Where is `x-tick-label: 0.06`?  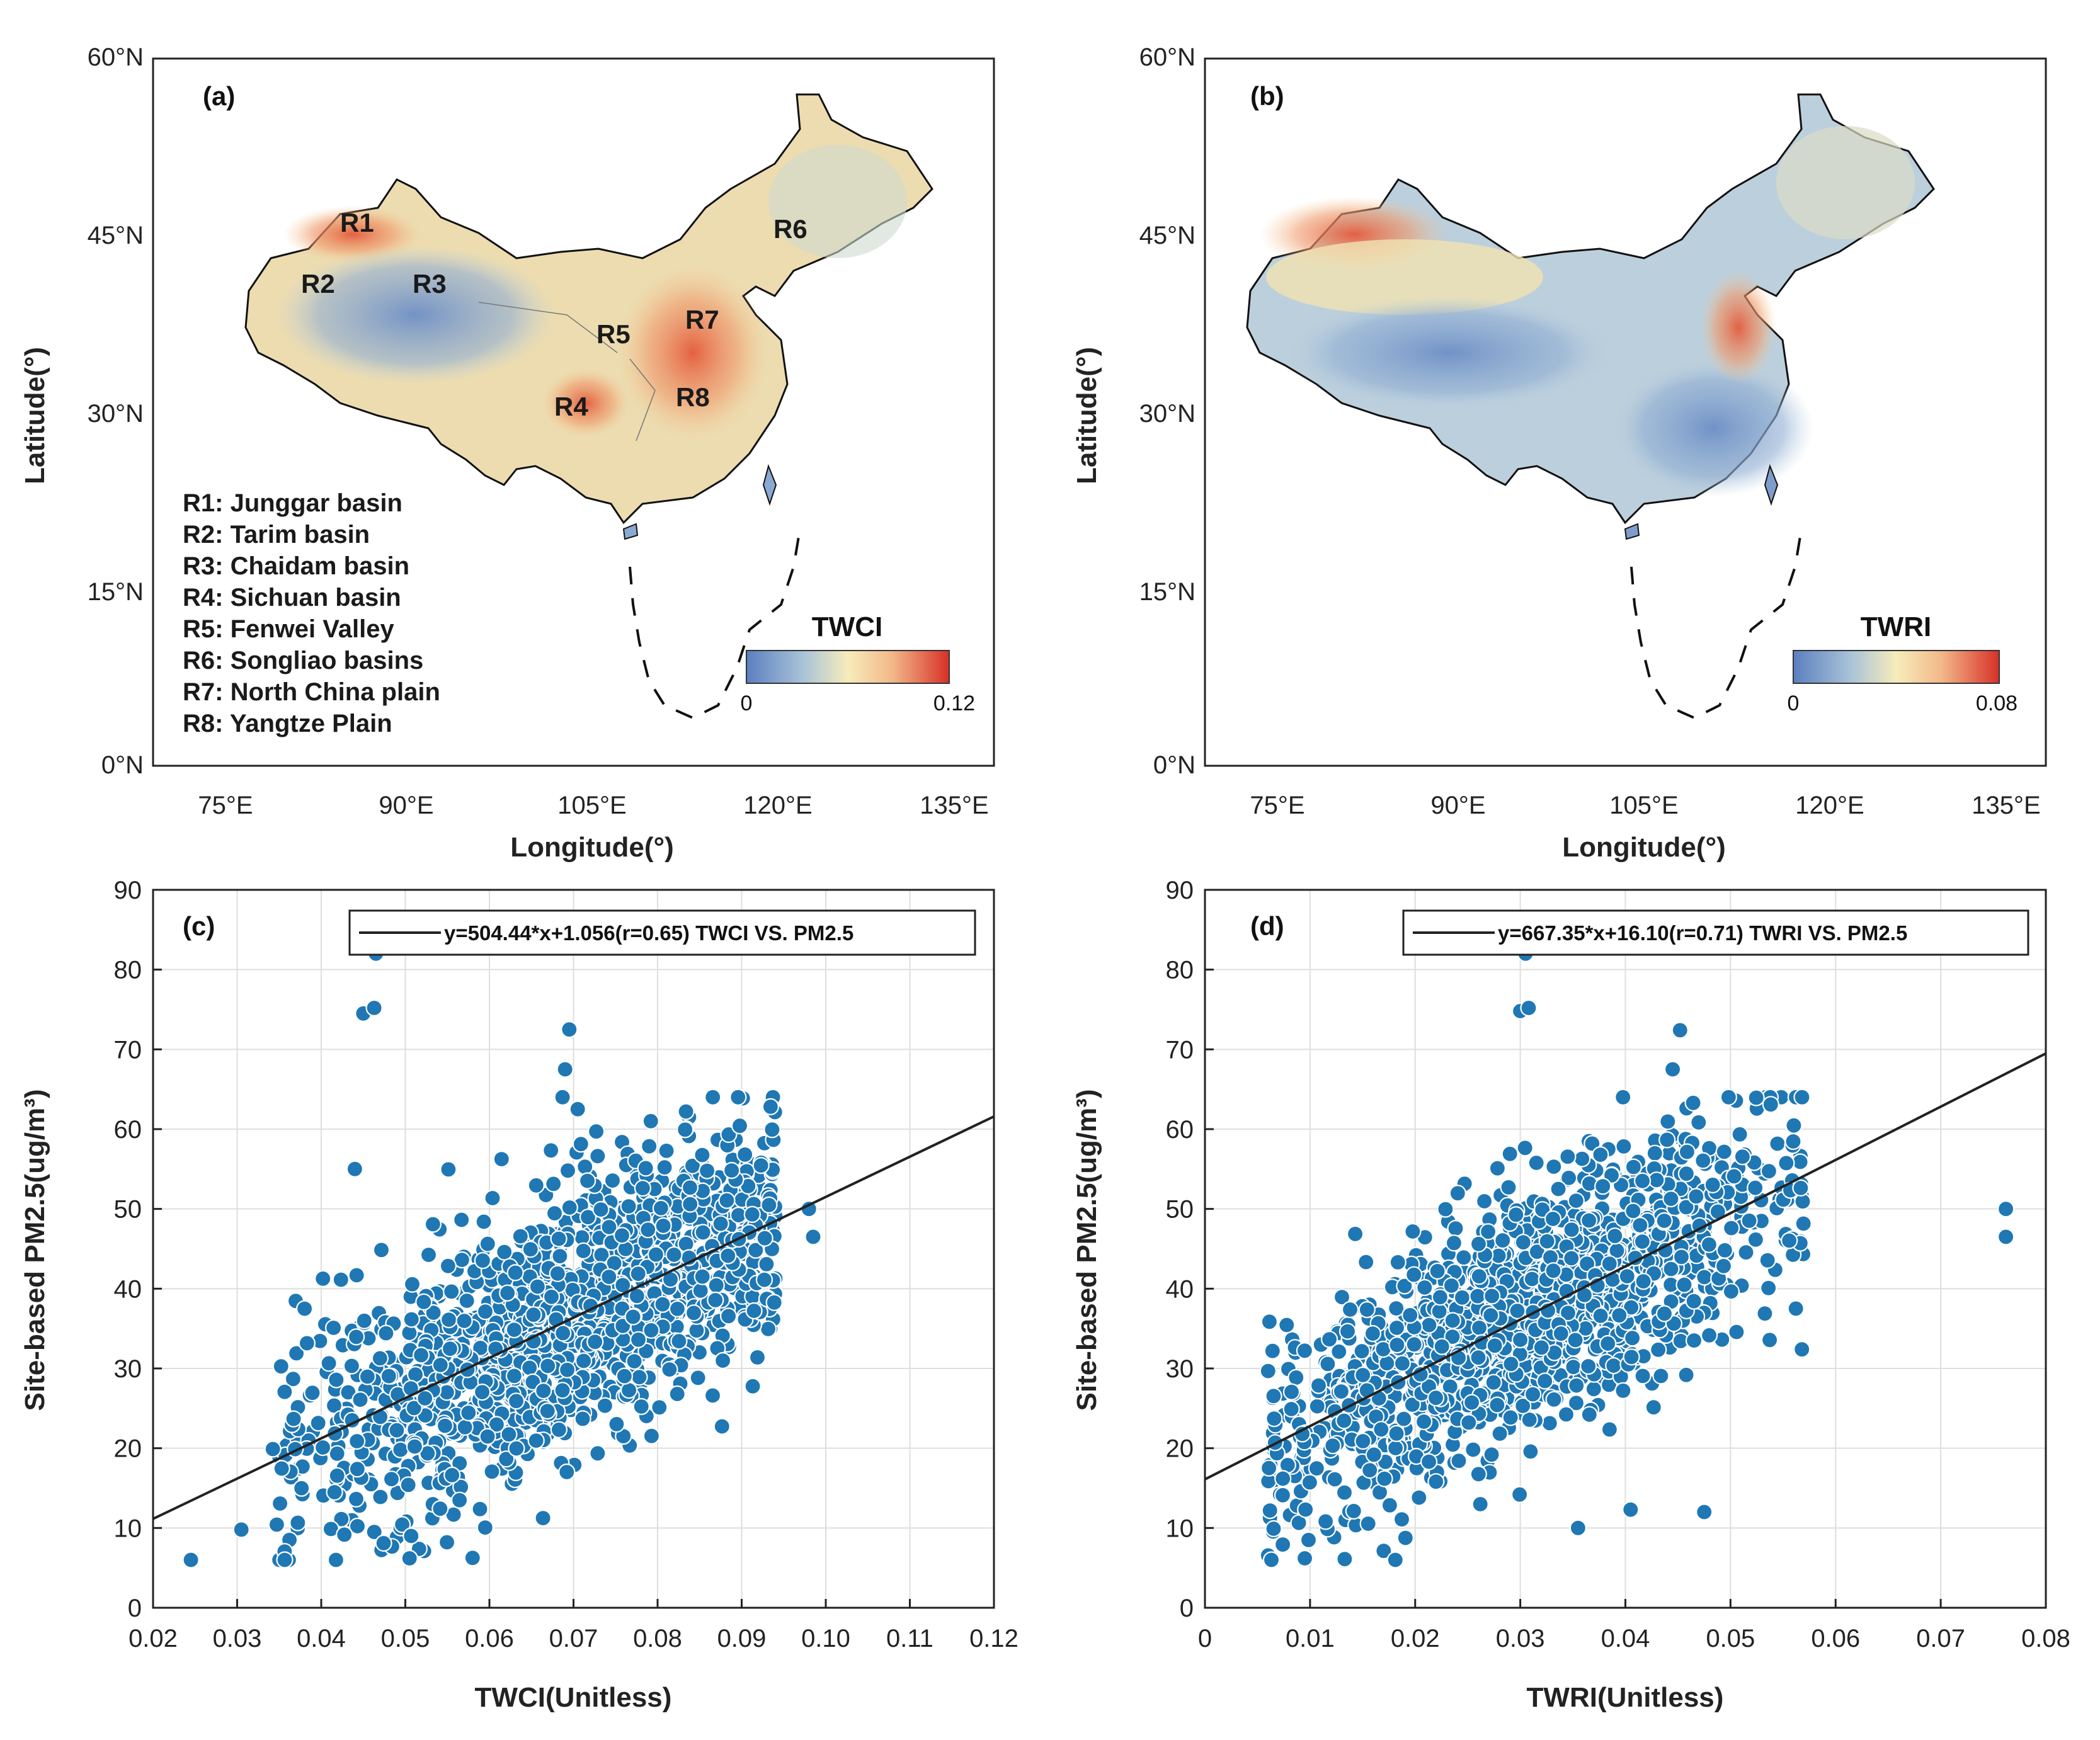 x-tick-label: 0.06 is located at coordinates (490, 1638).